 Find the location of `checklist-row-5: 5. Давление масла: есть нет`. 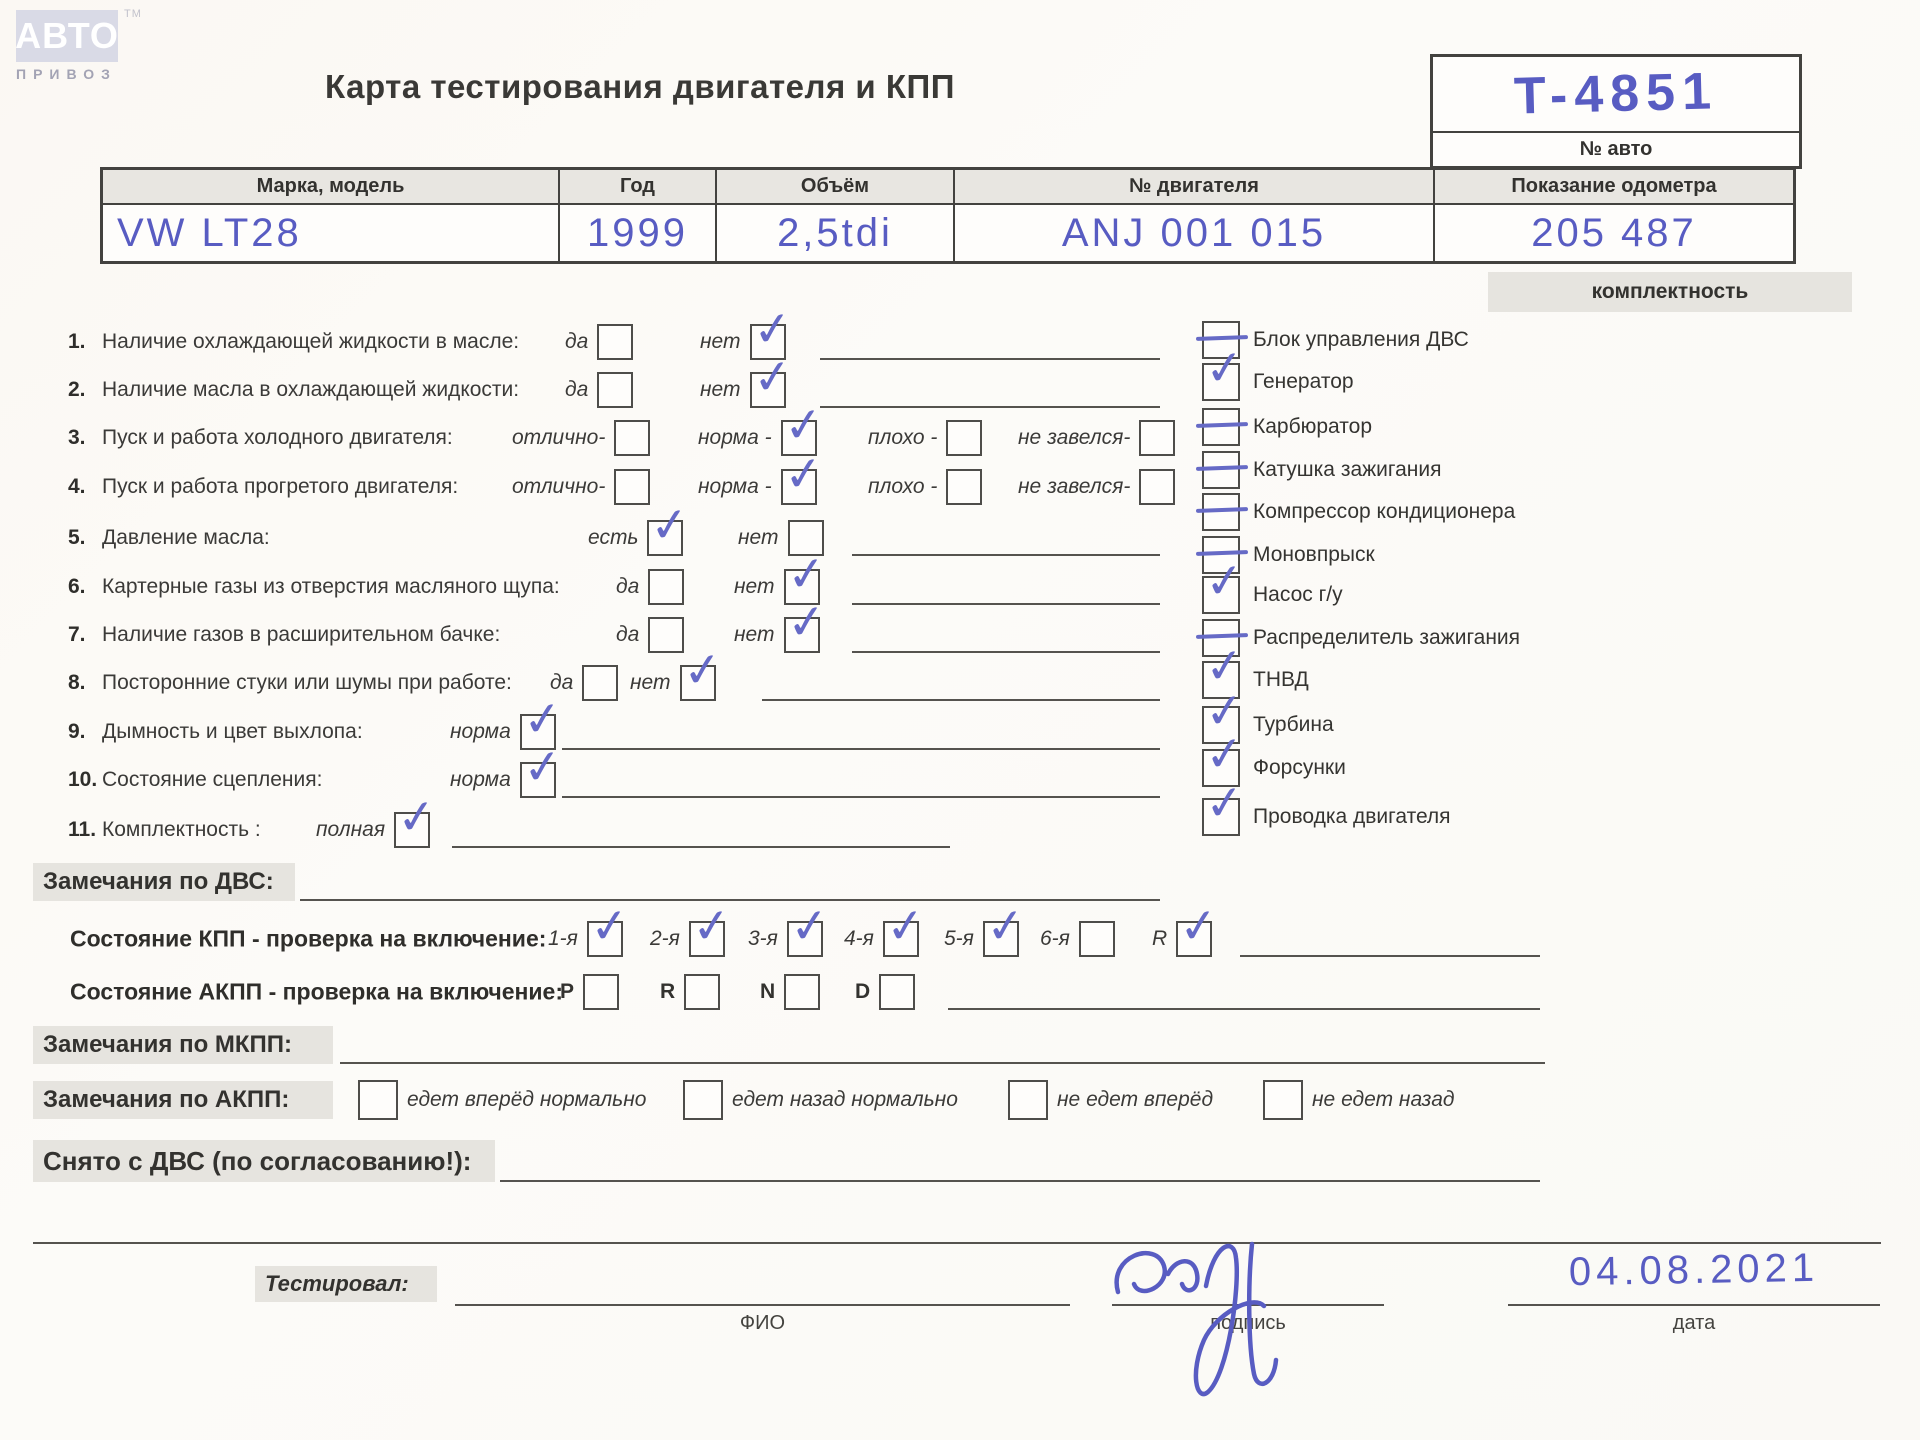

checklist-row-5: 5. Давление масла: есть нет is located at coordinates (960, 538).